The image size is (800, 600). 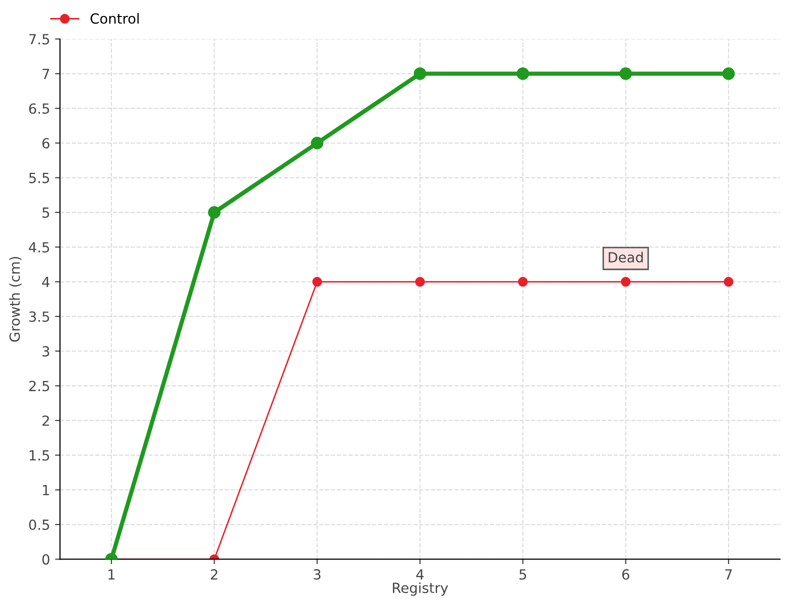 What do you see at coordinates (40, 455) in the screenshot?
I see `y-tick-label: 1.5` at bounding box center [40, 455].